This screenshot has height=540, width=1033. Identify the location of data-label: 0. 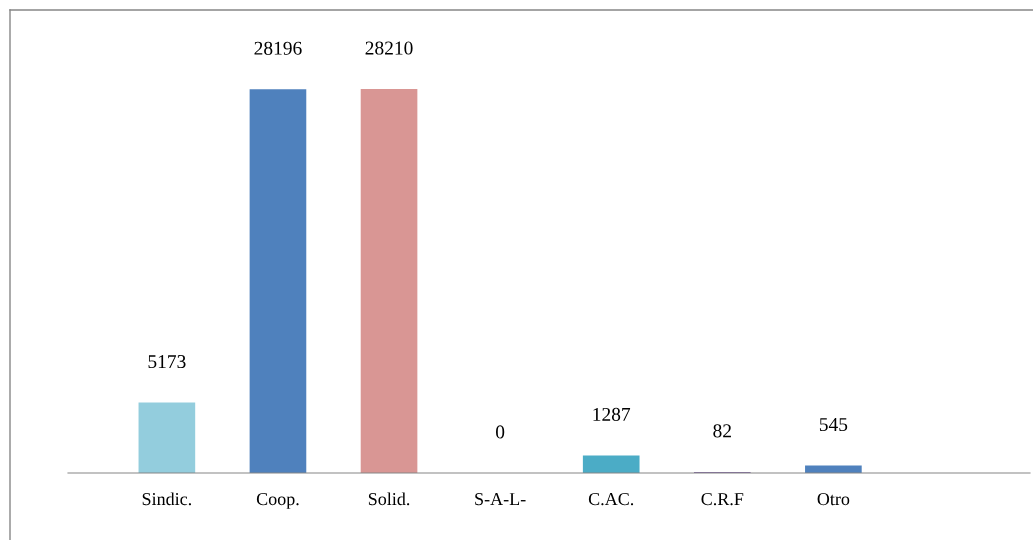
(500, 432).